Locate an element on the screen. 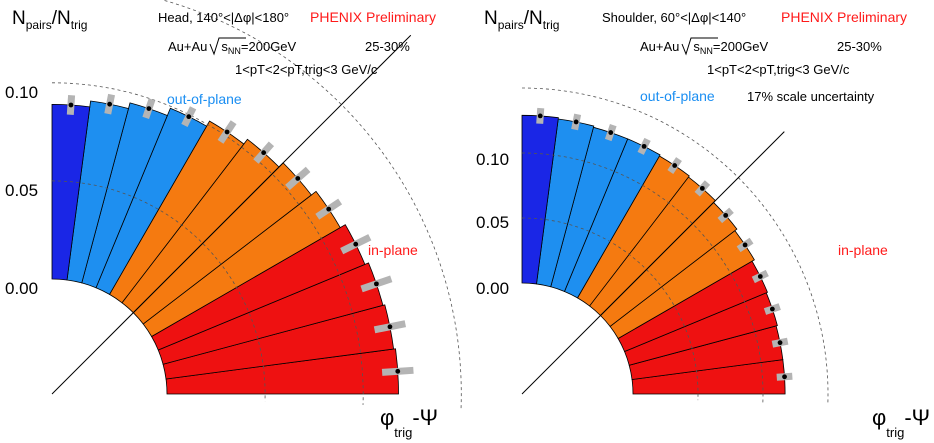  scale-uncertainty-label: 17% scale uncertainty is located at coordinates (811, 96).